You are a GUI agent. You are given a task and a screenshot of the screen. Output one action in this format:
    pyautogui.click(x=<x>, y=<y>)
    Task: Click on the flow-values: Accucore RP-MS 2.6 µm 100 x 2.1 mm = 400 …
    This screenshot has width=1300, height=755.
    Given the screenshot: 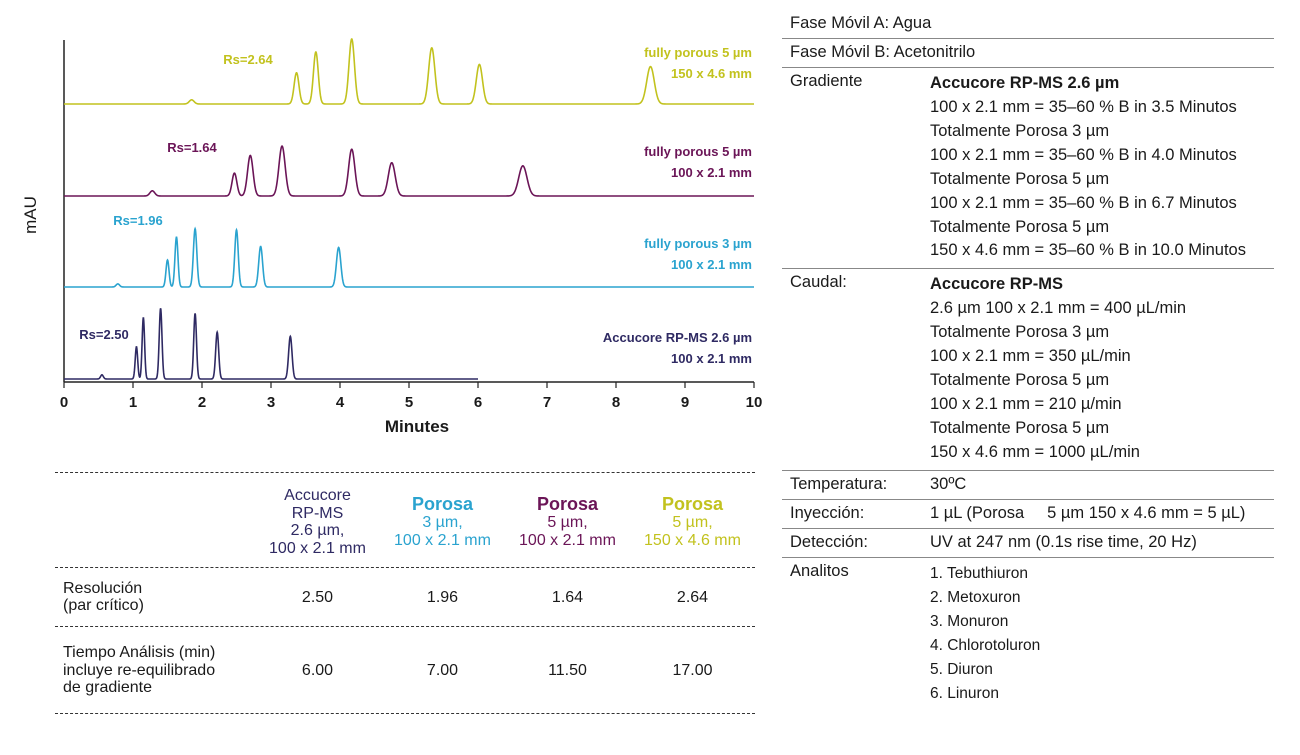 What is the action you would take?
    pyautogui.click(x=1102, y=368)
    